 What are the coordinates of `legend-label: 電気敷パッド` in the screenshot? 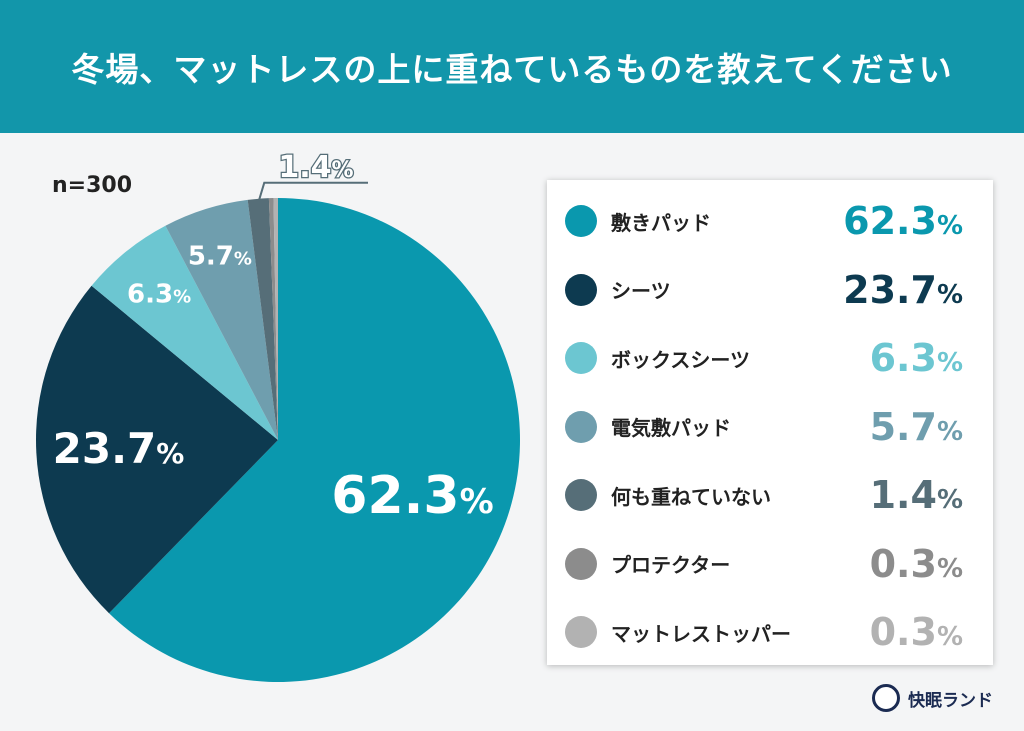 It's located at (671, 428).